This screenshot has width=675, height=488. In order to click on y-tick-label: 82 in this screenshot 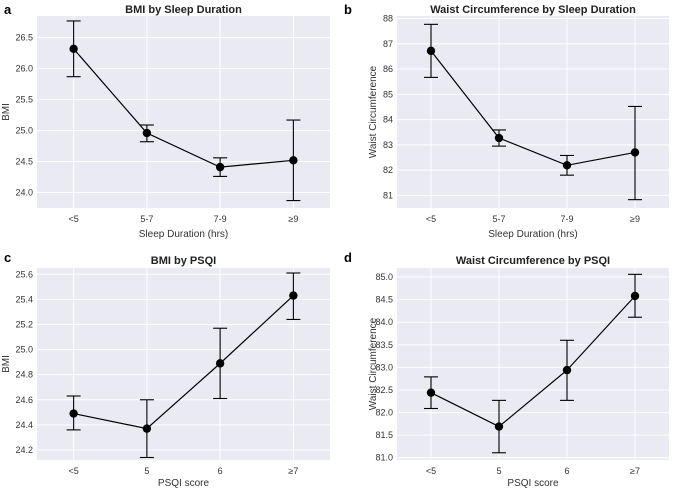, I will do `click(388, 170)`.